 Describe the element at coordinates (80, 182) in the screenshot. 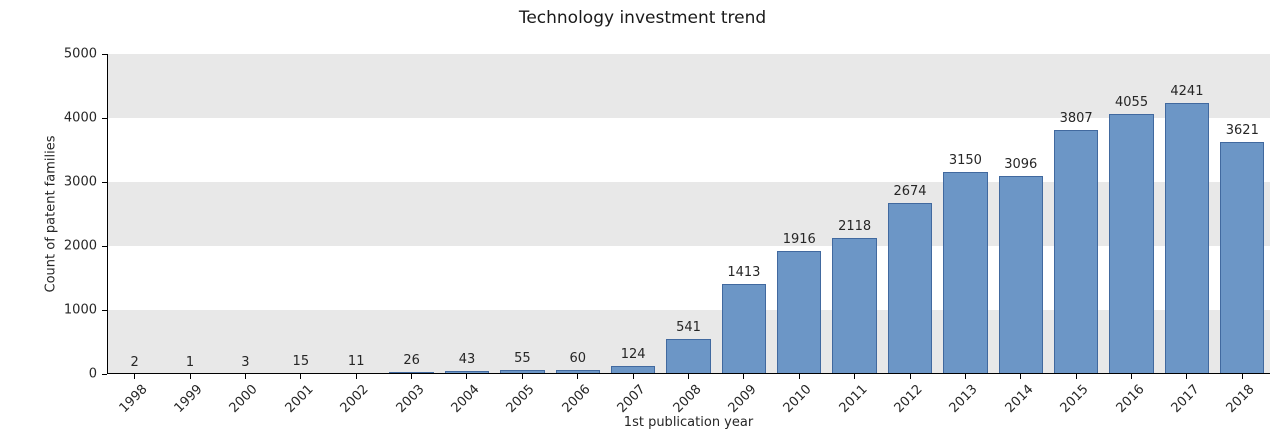

I see `y-tick-label: 3000` at that location.